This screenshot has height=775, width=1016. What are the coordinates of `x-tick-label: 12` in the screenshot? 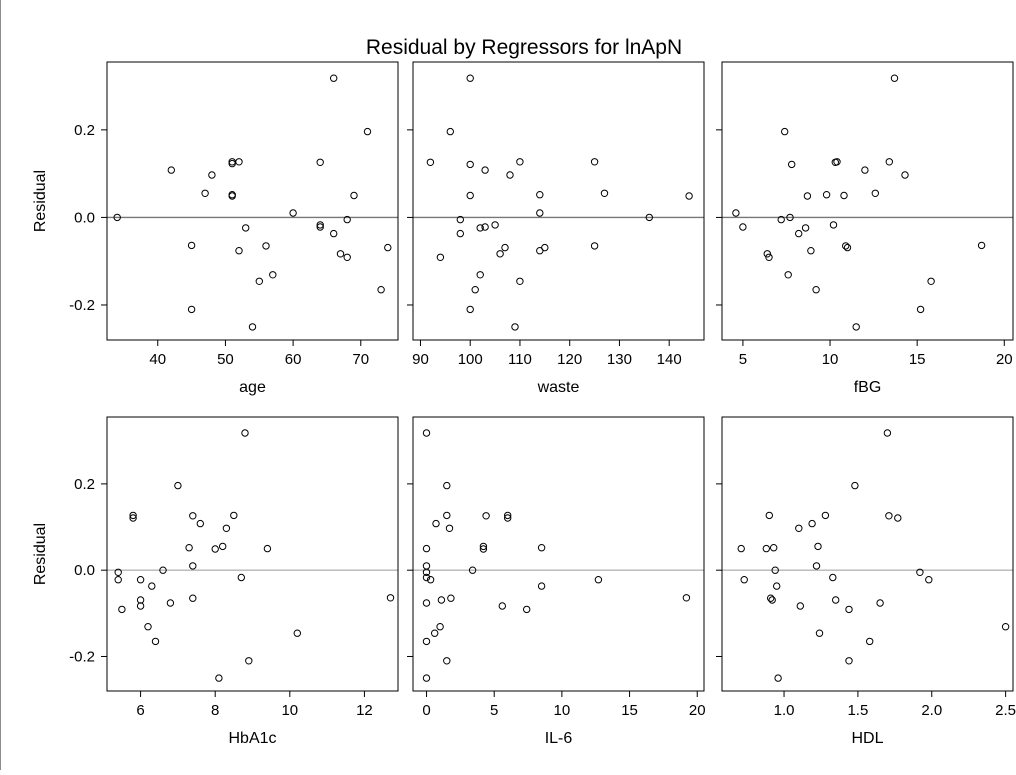 It's located at (364, 710).